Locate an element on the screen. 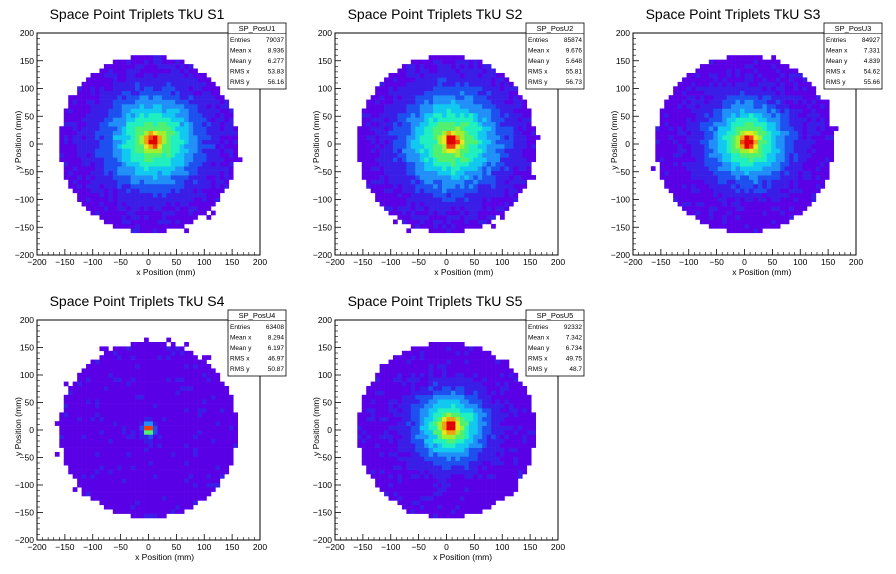 This screenshot has height=574, width=896. stats-value: 85874 is located at coordinates (573, 40).